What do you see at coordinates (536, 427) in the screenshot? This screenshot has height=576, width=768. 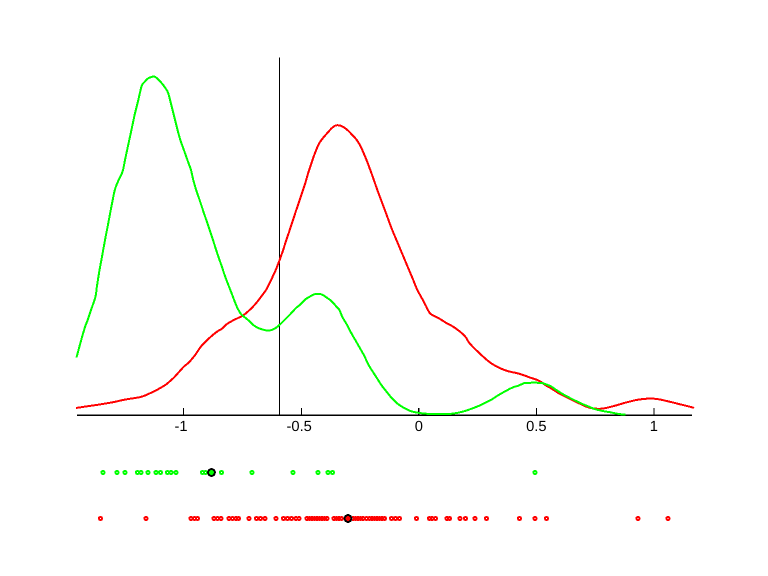 I see `svg-text: 0.5` at bounding box center [536, 427].